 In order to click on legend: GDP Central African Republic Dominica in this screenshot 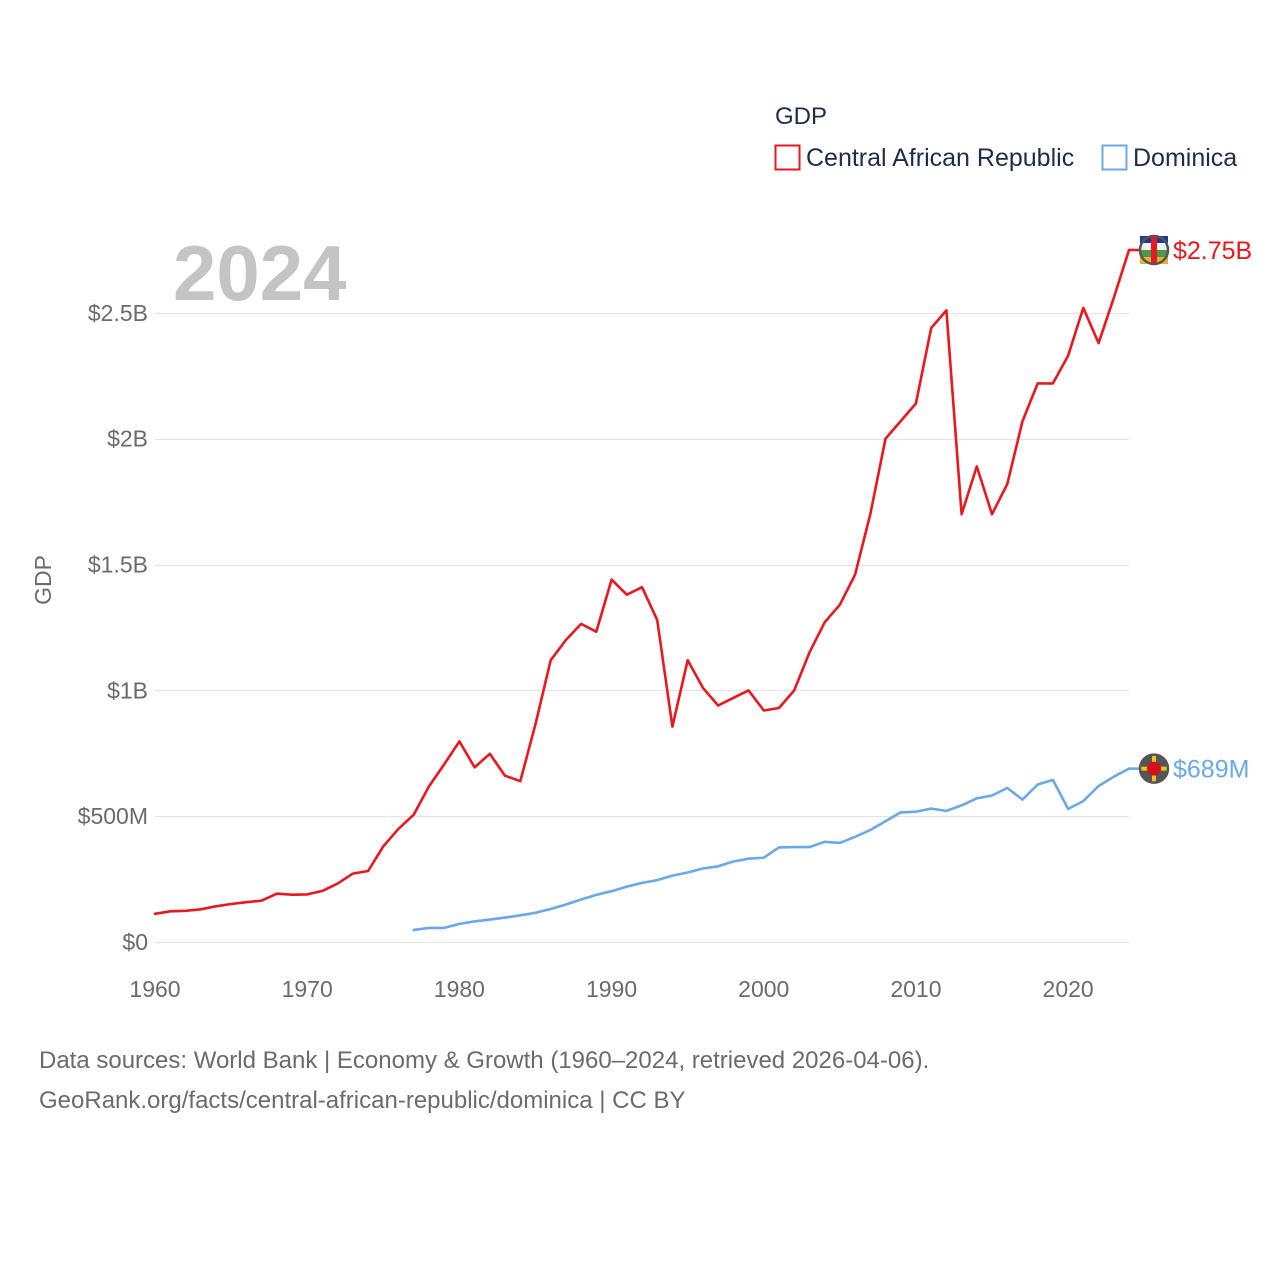, I will do `click(1006, 137)`.